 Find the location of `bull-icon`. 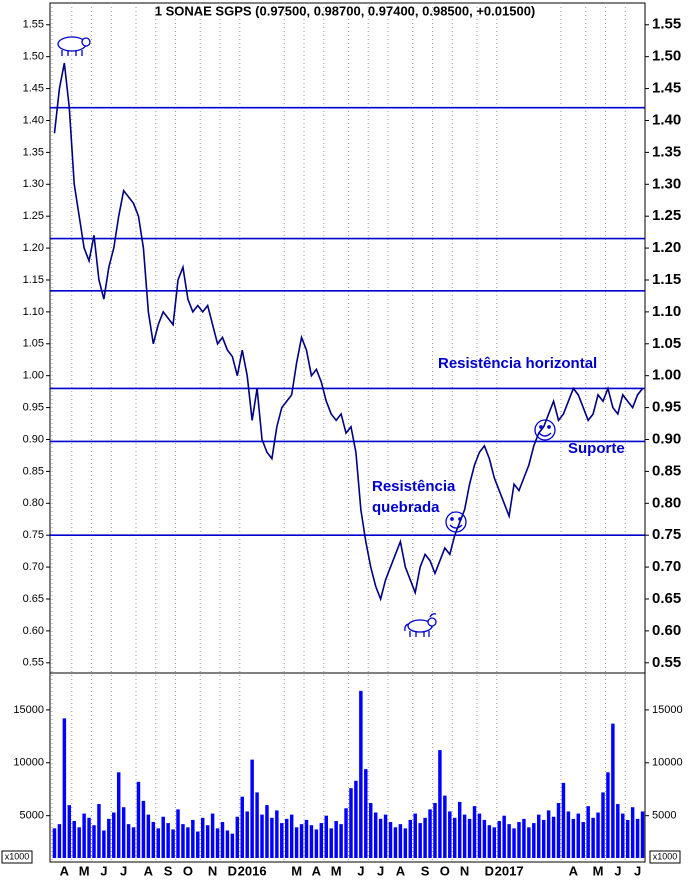

bull-icon is located at coordinates (420, 625).